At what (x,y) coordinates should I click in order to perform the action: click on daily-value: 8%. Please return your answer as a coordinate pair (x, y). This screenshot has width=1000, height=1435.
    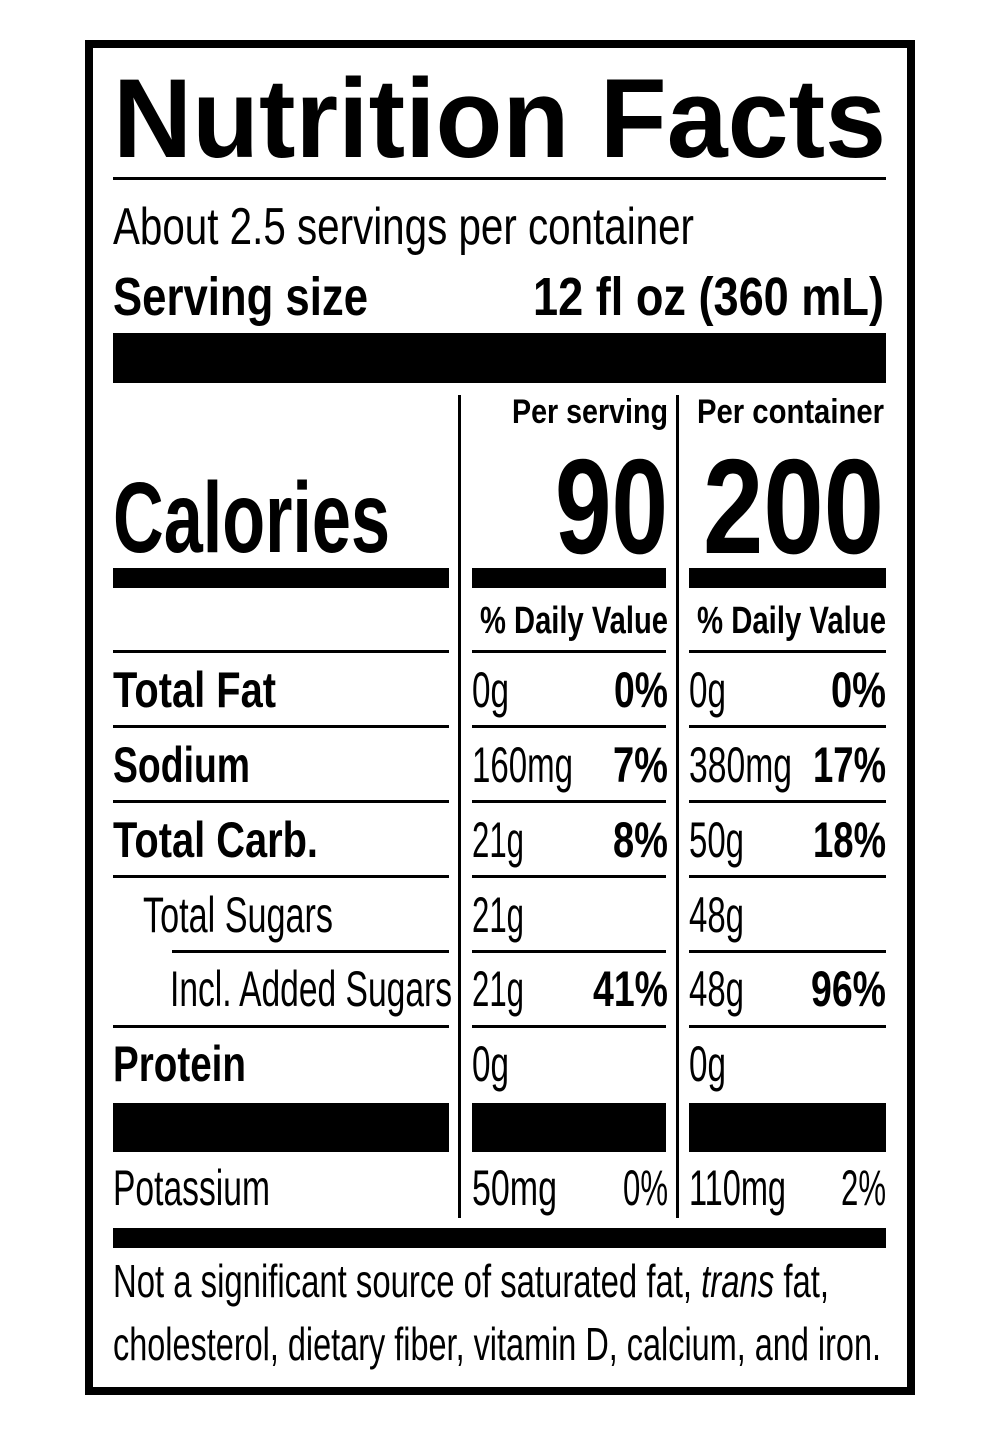
    Looking at the image, I should click on (640, 840).